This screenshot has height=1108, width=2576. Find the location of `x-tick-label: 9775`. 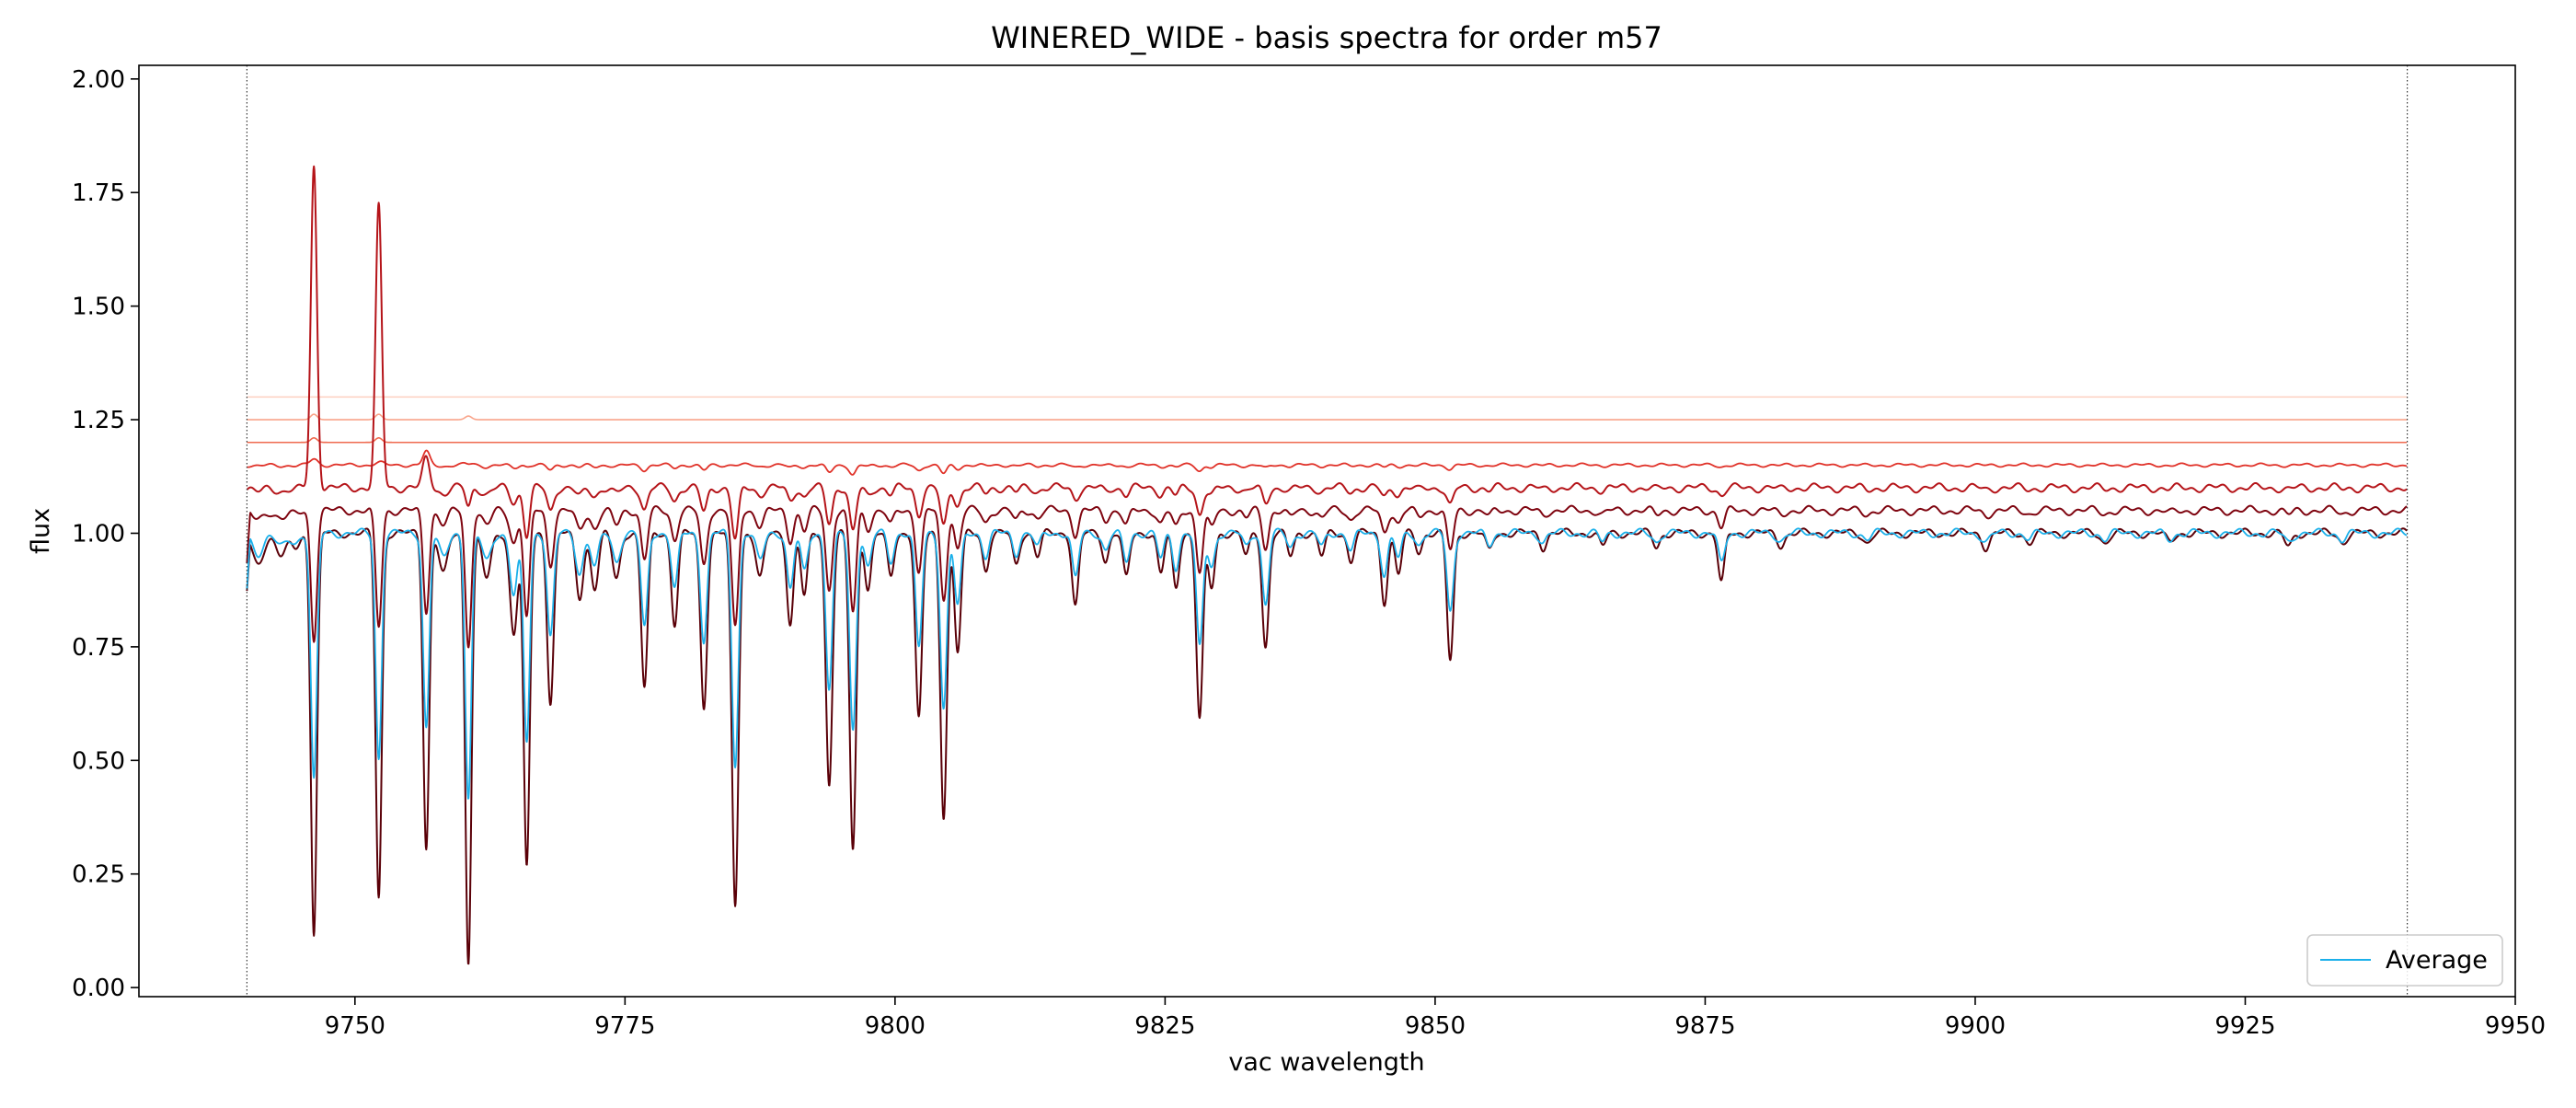

x-tick-label: 9775 is located at coordinates (624, 1026).